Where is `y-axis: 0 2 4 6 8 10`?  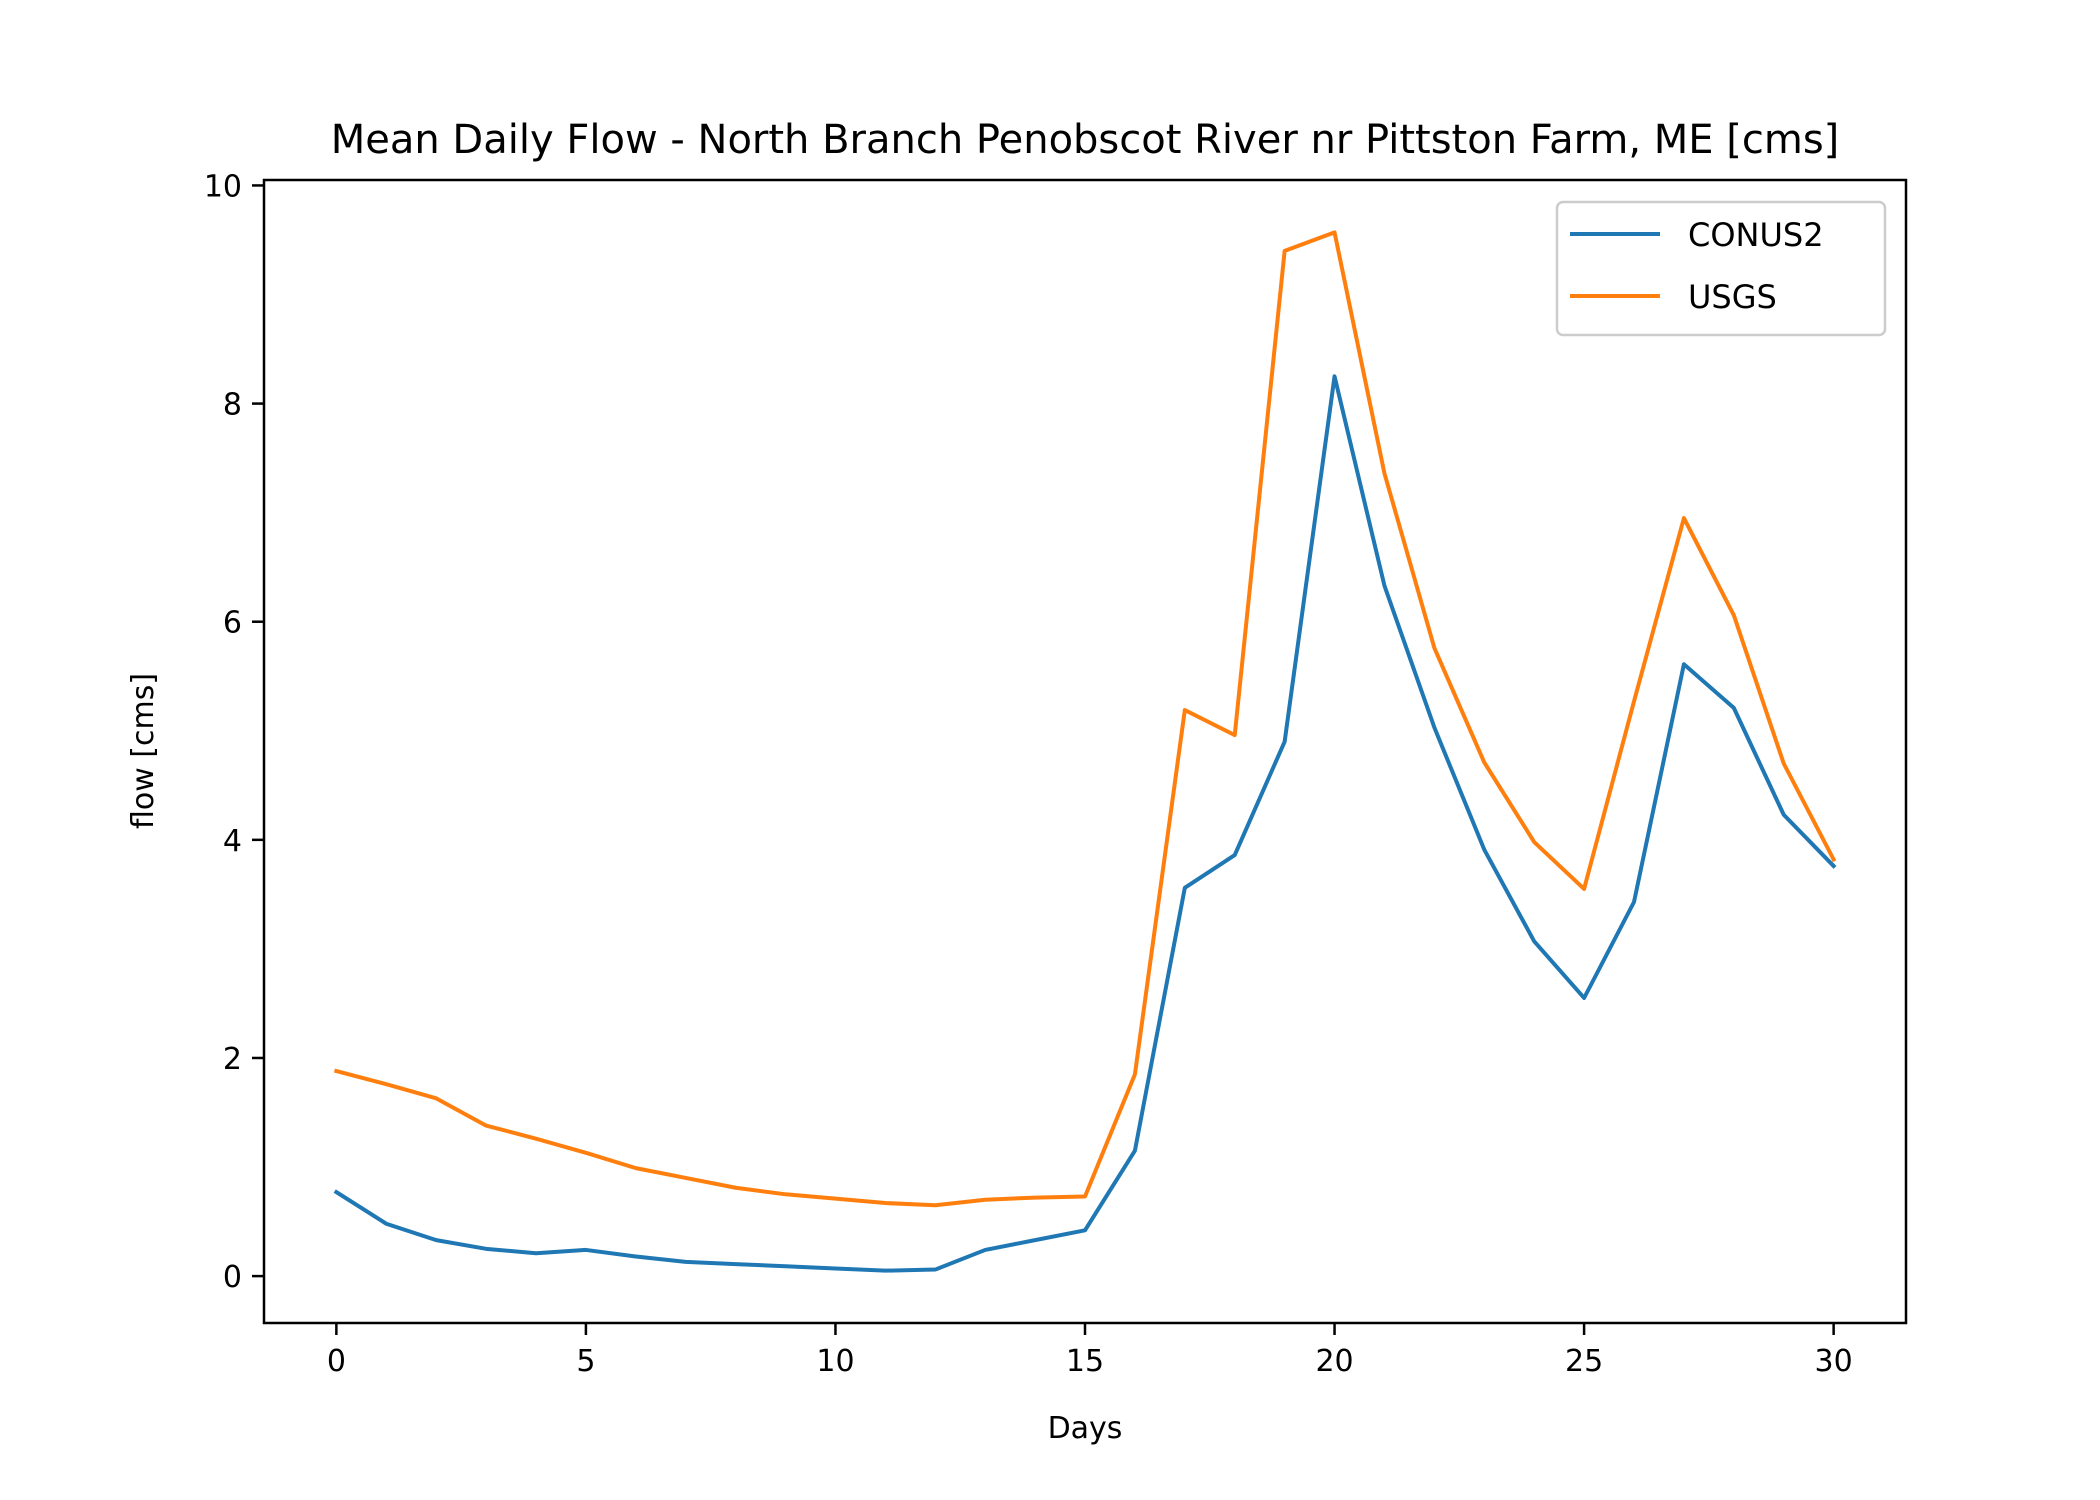
y-axis: 0 2 4 6 8 10 is located at coordinates (234, 732).